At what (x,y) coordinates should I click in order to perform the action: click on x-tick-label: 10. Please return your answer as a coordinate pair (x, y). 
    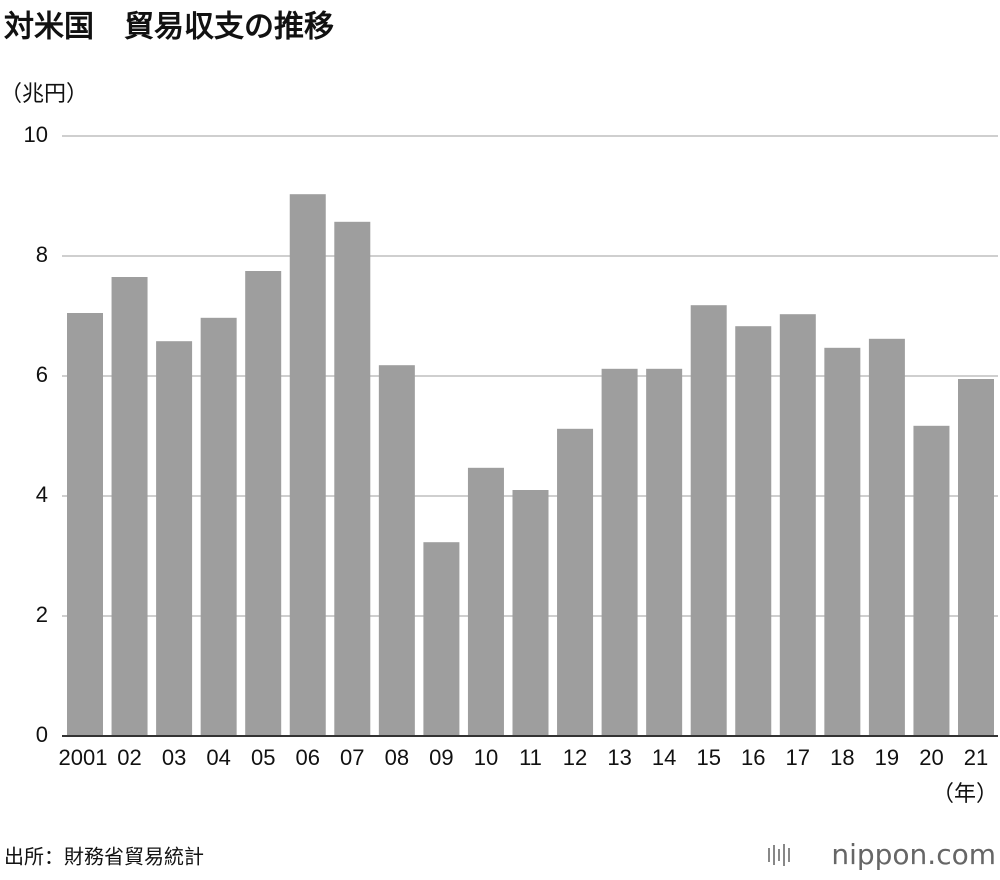
    Looking at the image, I should click on (486, 757).